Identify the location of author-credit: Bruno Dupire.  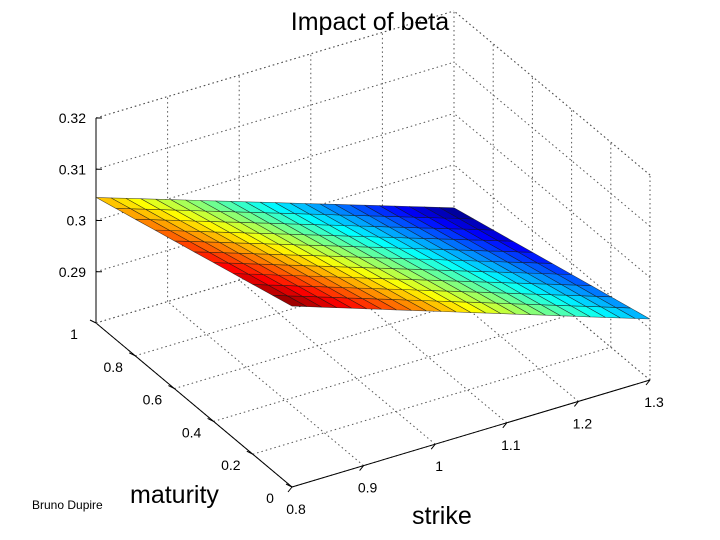
(67, 505).